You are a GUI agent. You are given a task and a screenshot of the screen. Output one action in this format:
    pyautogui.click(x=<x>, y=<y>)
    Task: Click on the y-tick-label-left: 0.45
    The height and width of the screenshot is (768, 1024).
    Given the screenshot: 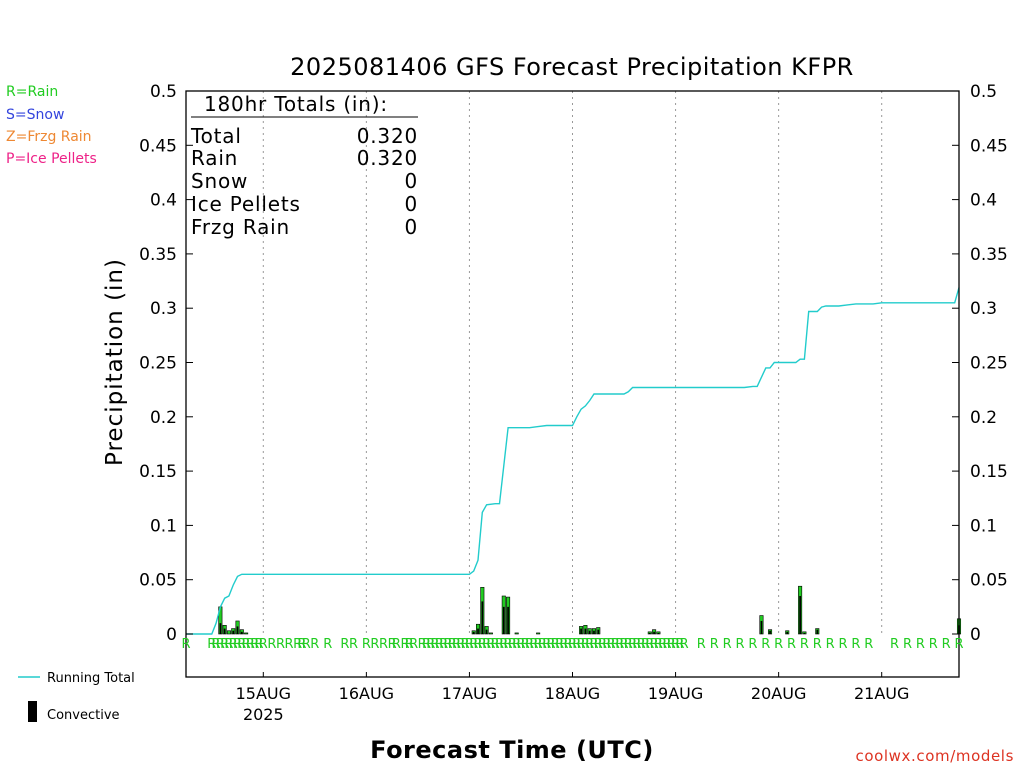 What is the action you would take?
    pyautogui.click(x=158, y=146)
    